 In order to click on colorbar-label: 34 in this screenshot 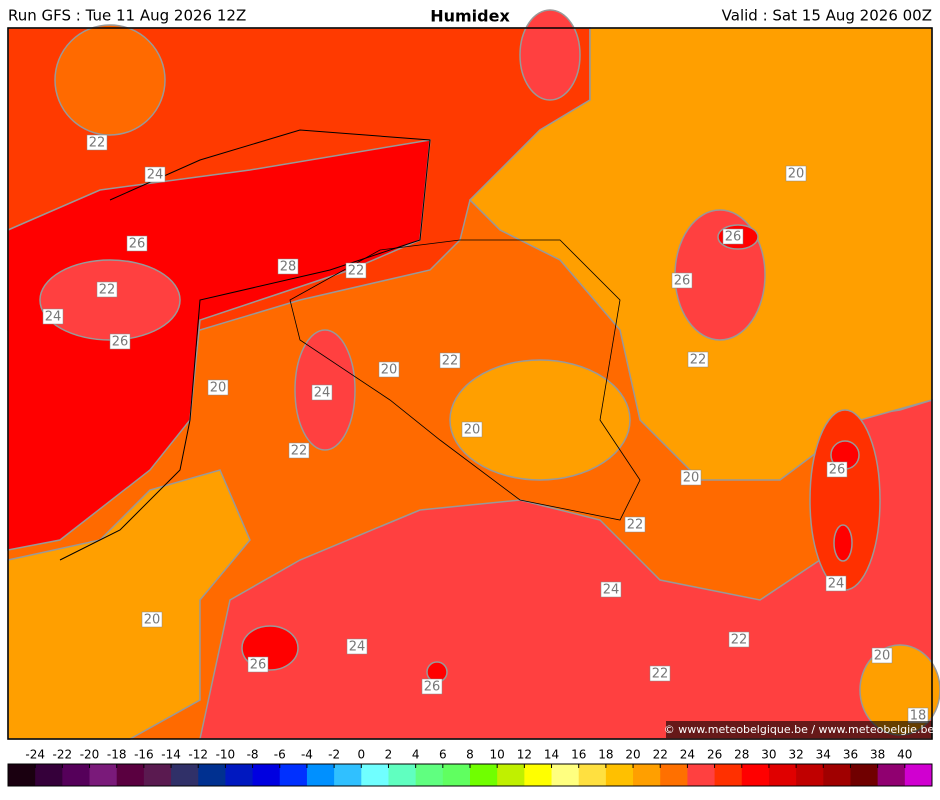, I will do `click(823, 755)`.